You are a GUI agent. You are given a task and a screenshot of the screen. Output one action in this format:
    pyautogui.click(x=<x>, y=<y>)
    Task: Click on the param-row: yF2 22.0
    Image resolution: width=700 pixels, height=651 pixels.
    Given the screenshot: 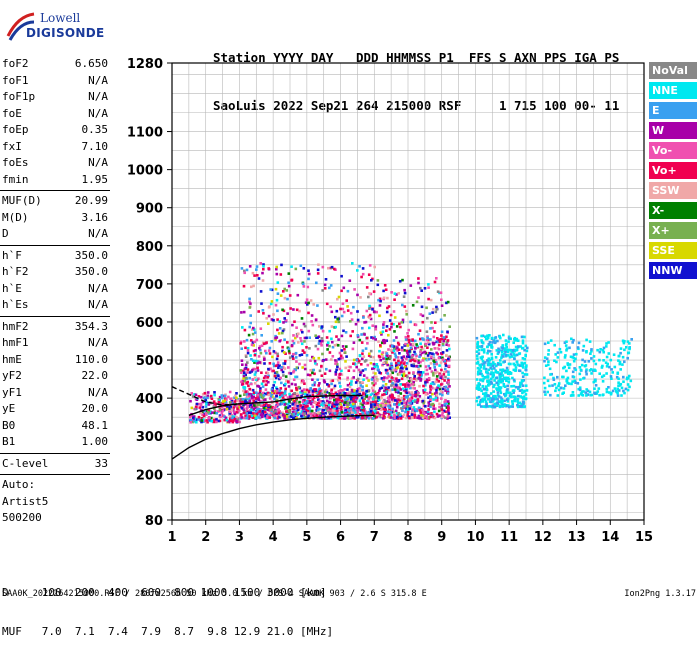 What is the action you would take?
    pyautogui.click(x=55, y=376)
    